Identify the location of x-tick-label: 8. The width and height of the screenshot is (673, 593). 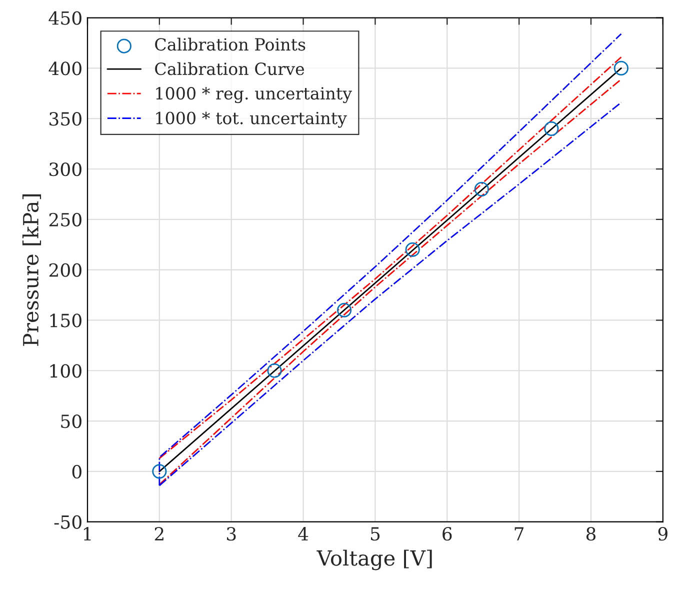
(591, 534).